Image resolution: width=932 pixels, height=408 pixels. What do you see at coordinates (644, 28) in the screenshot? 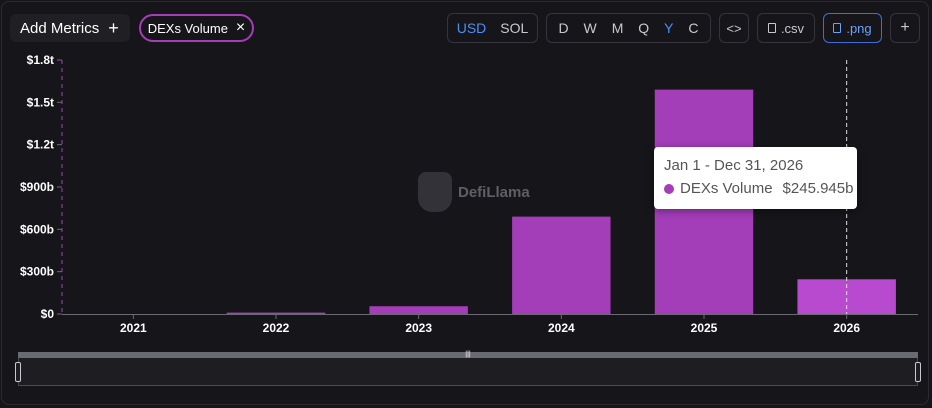
I see `period-q-button: Q` at bounding box center [644, 28].